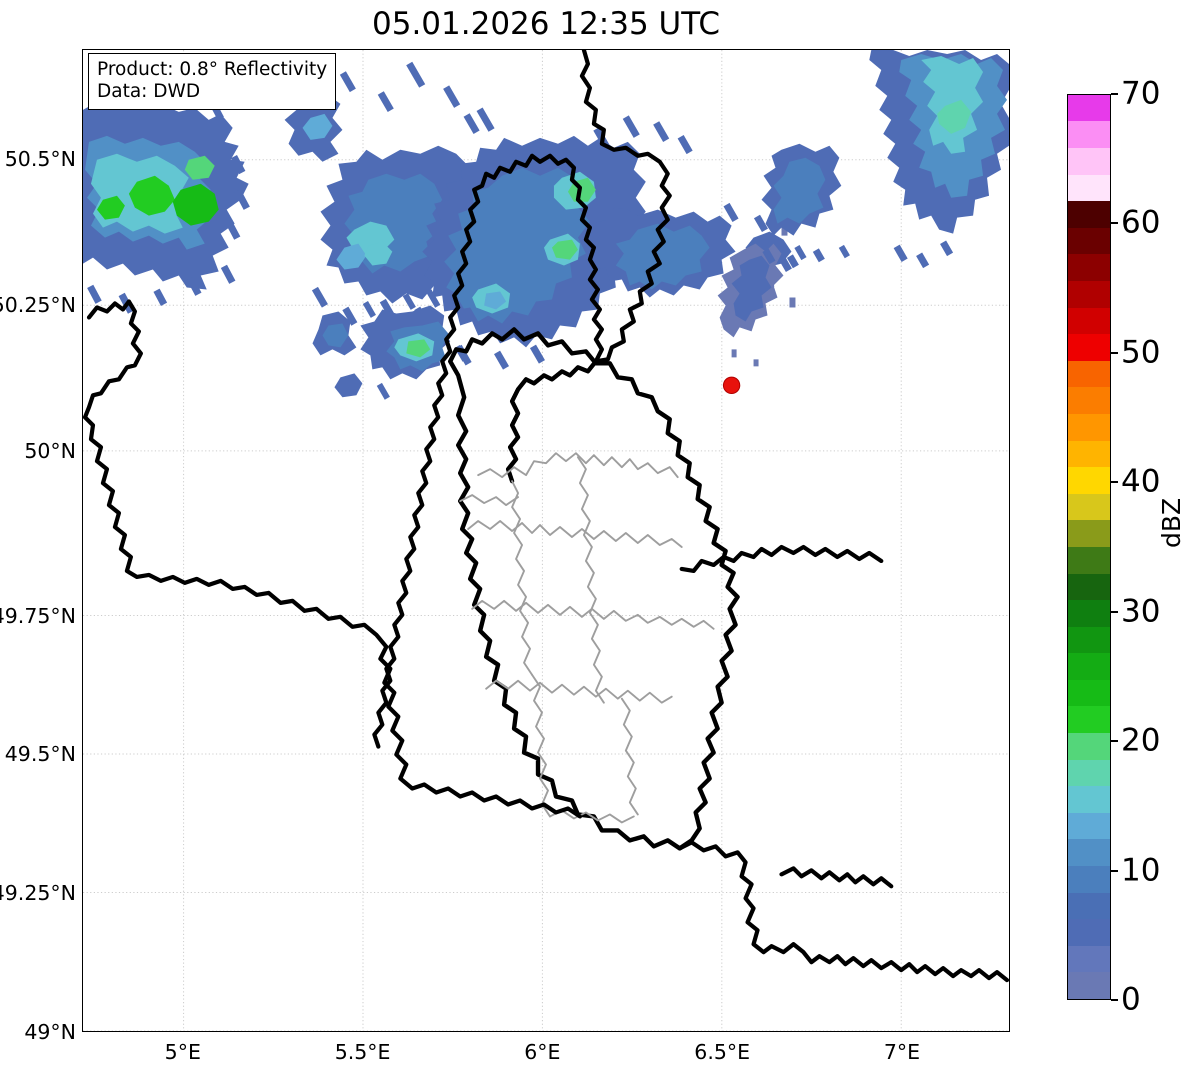 The width and height of the screenshot is (1202, 1081). Describe the element at coordinates (40, 754) in the screenshot. I see `y-tick-49-5: 49.5°N` at that location.